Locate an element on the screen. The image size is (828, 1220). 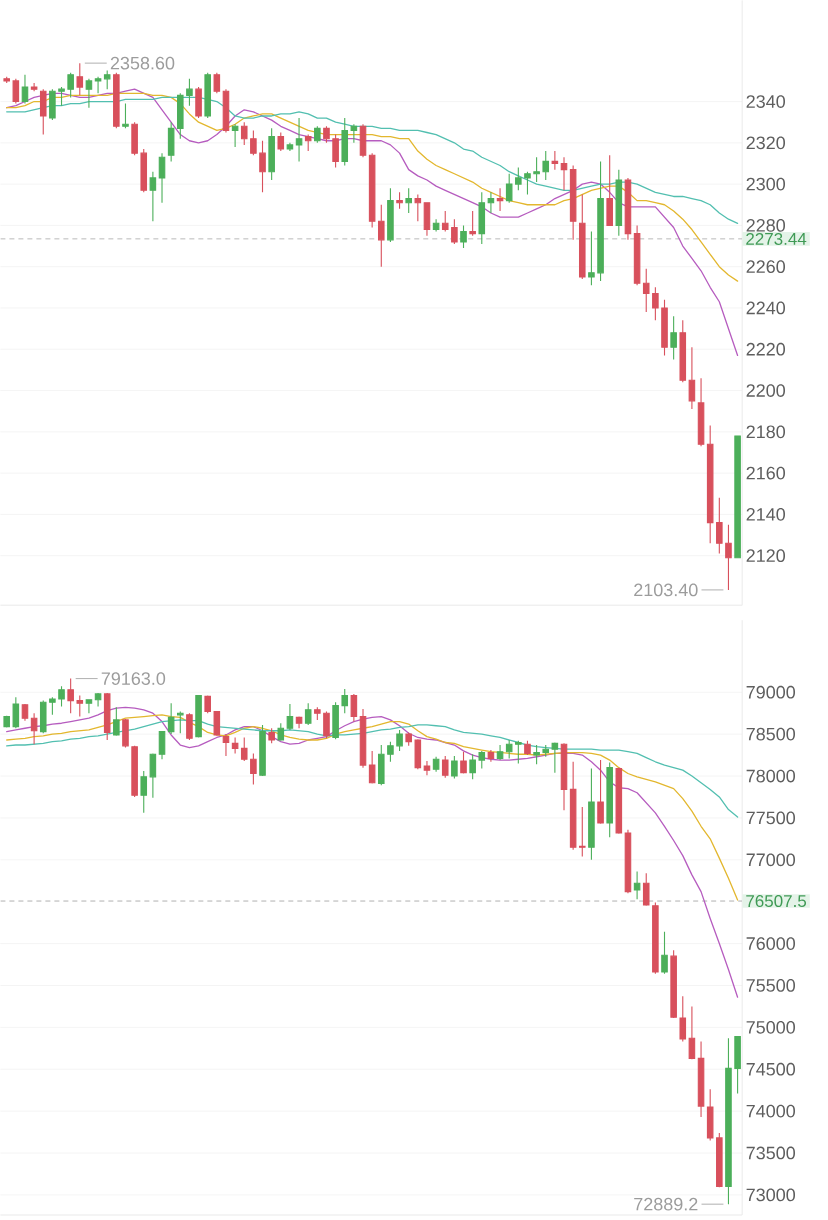
ref-line-label: 2273.44 is located at coordinates (776, 238).